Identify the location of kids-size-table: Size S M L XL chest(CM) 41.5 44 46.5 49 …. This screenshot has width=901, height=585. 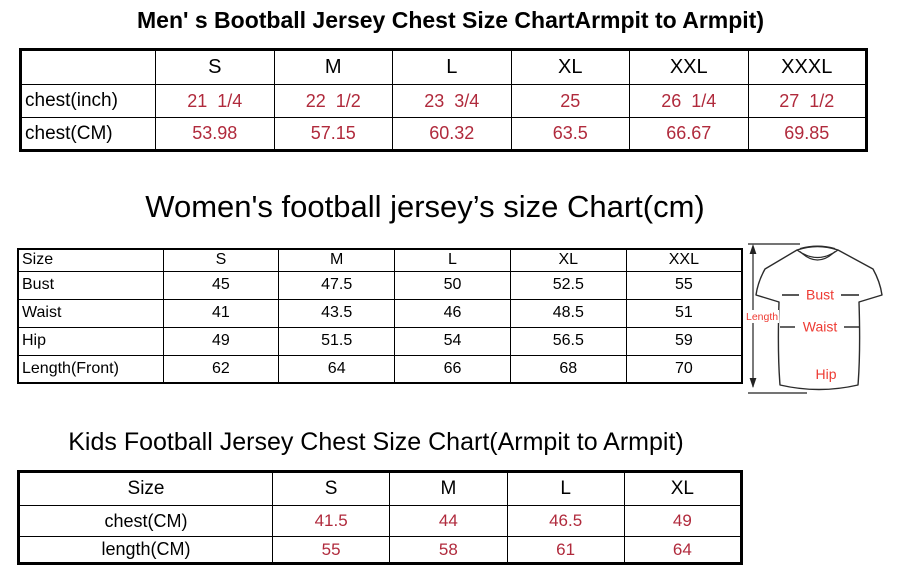
(380, 517).